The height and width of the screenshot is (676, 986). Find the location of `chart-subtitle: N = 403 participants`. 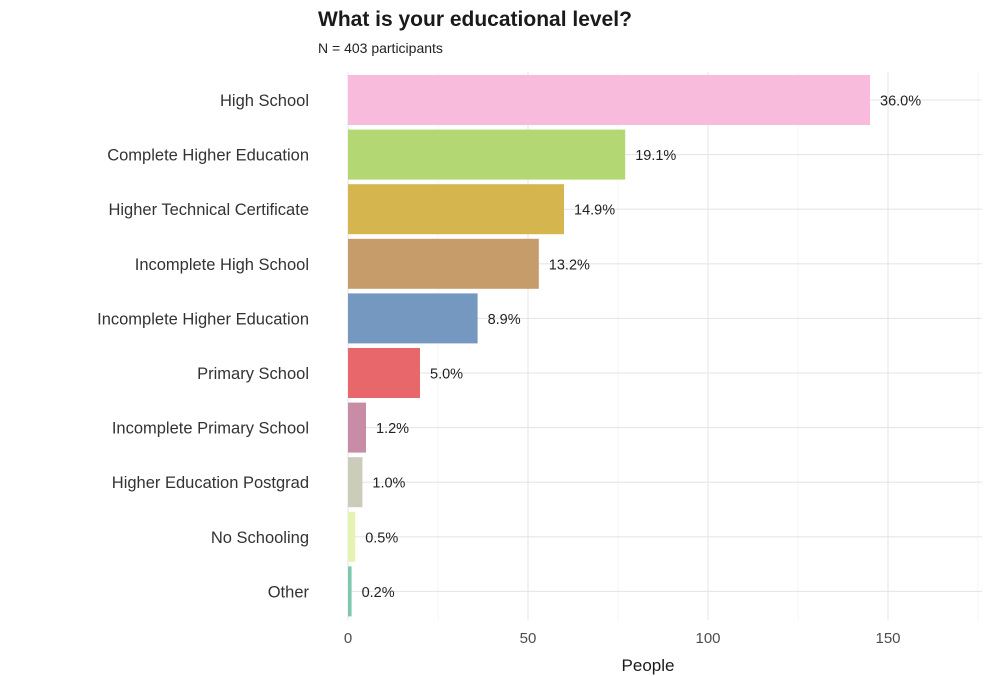

chart-subtitle: N = 403 participants is located at coordinates (380, 48).